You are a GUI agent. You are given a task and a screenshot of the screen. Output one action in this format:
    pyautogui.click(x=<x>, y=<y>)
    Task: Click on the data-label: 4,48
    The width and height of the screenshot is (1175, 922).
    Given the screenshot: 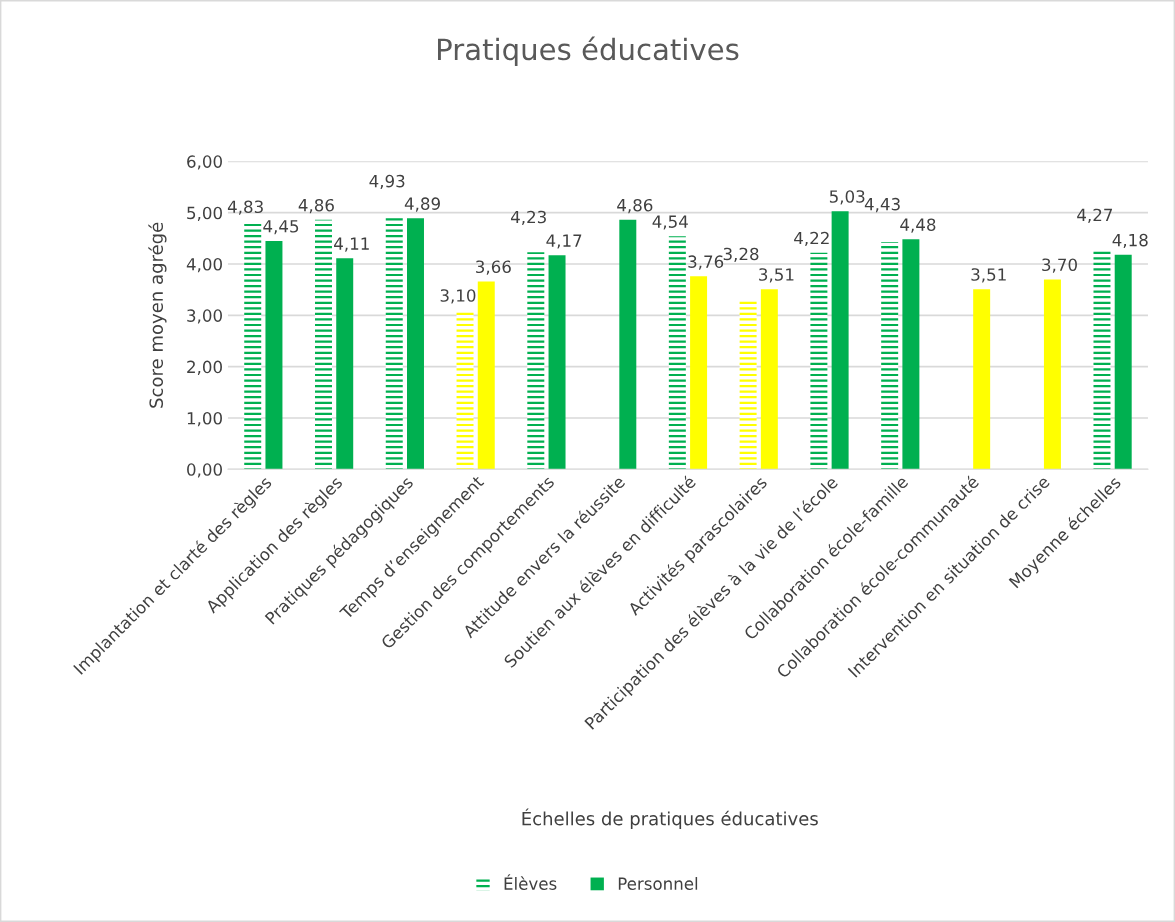 What is the action you would take?
    pyautogui.click(x=918, y=225)
    